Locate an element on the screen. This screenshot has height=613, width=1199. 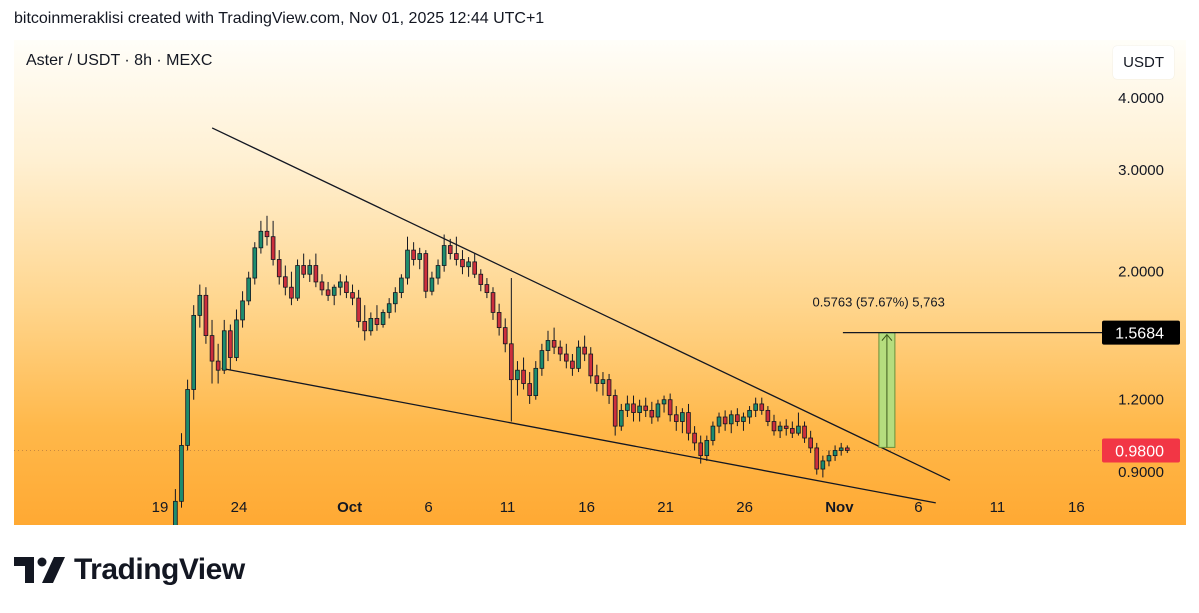
tradingview-logo: TradingView is located at coordinates (129, 570).